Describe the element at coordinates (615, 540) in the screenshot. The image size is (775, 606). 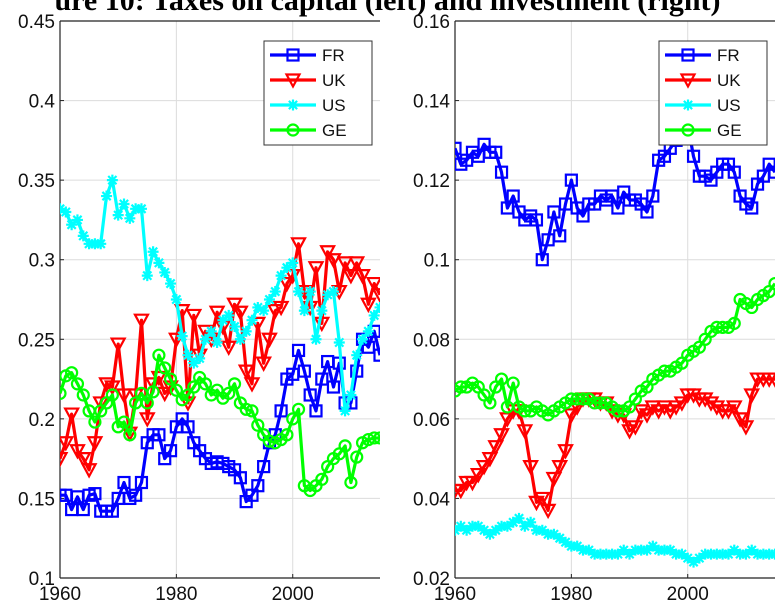
I see `series-US` at that location.